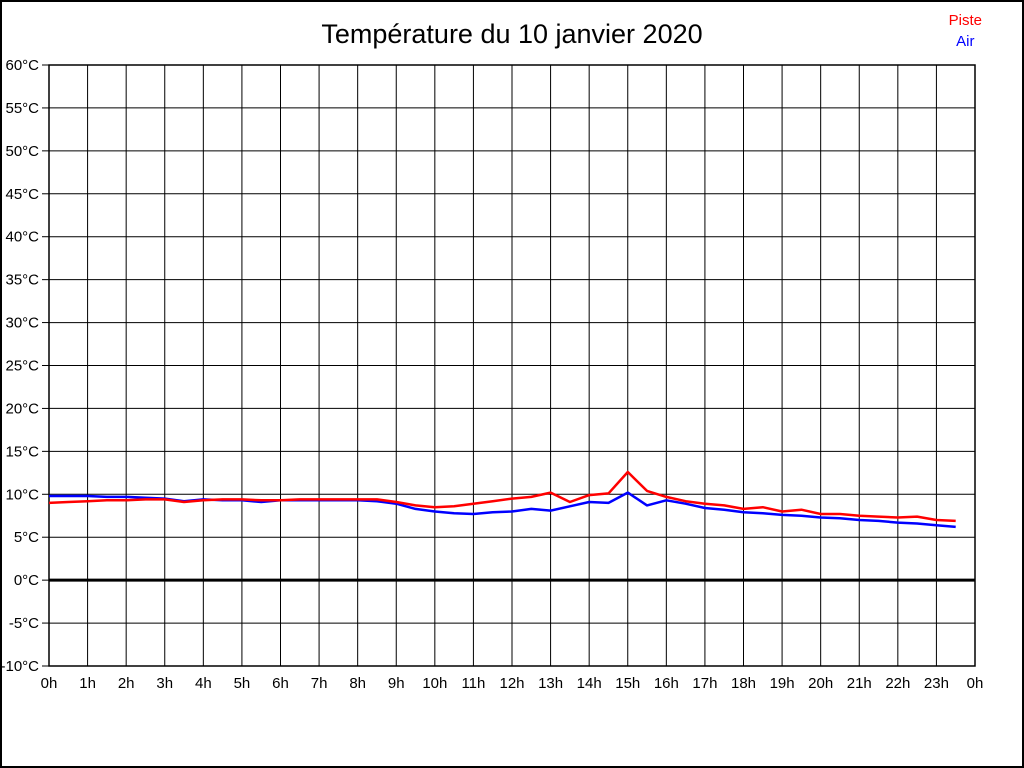  What do you see at coordinates (22, 408) in the screenshot?
I see `y-tick-label: 20°C` at bounding box center [22, 408].